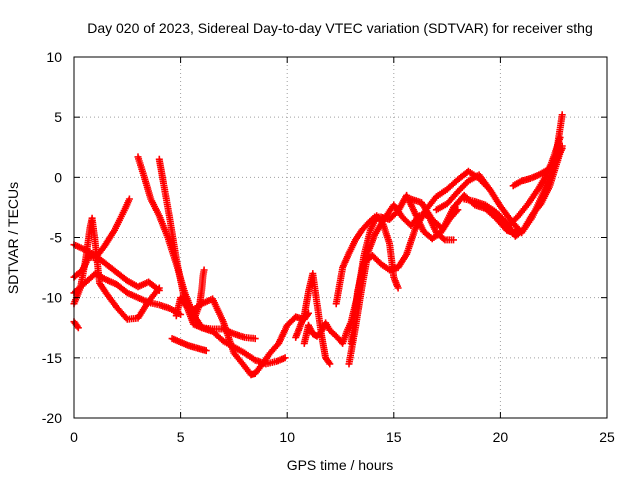  Describe the element at coordinates (181, 437) in the screenshot. I see `x-tick-label: 5` at that location.